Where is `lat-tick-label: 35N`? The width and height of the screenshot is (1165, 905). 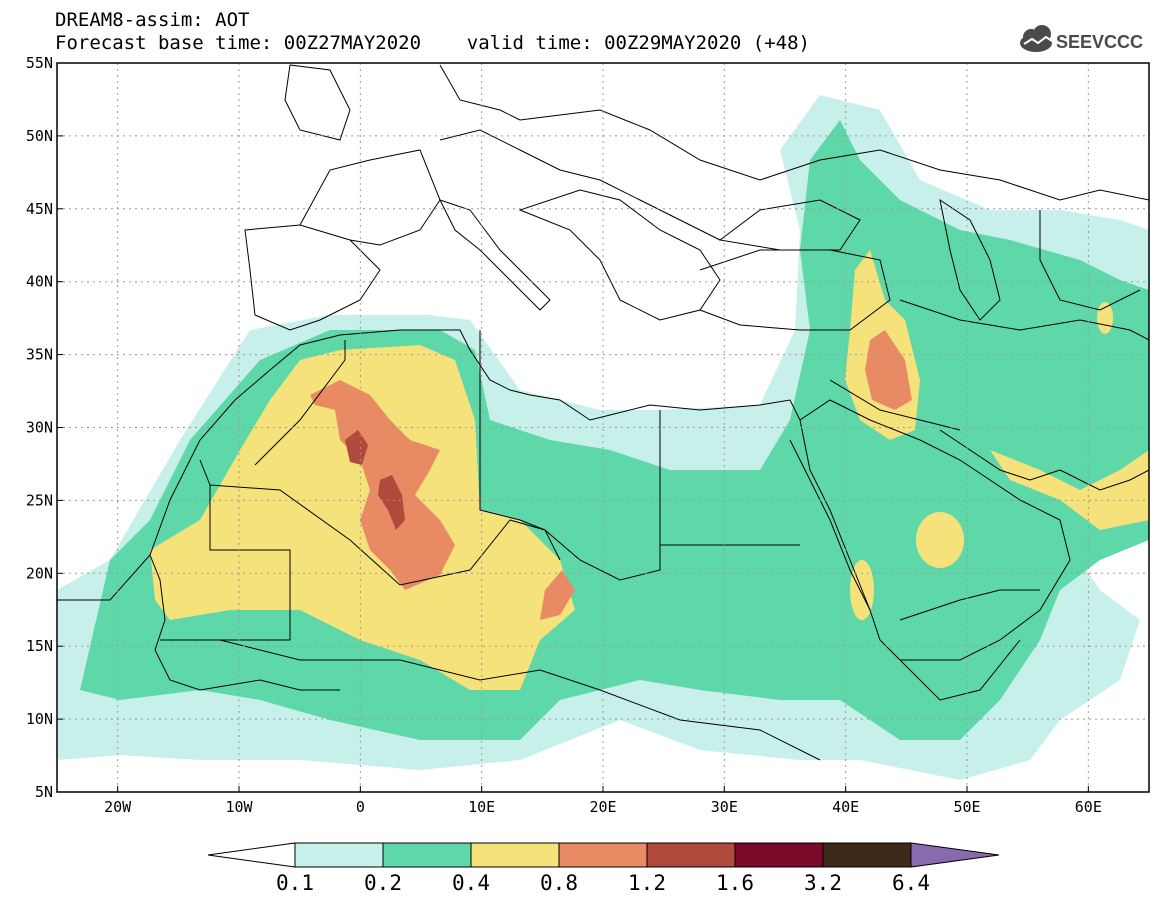
lat-tick-label: 35N is located at coordinates (39, 355).